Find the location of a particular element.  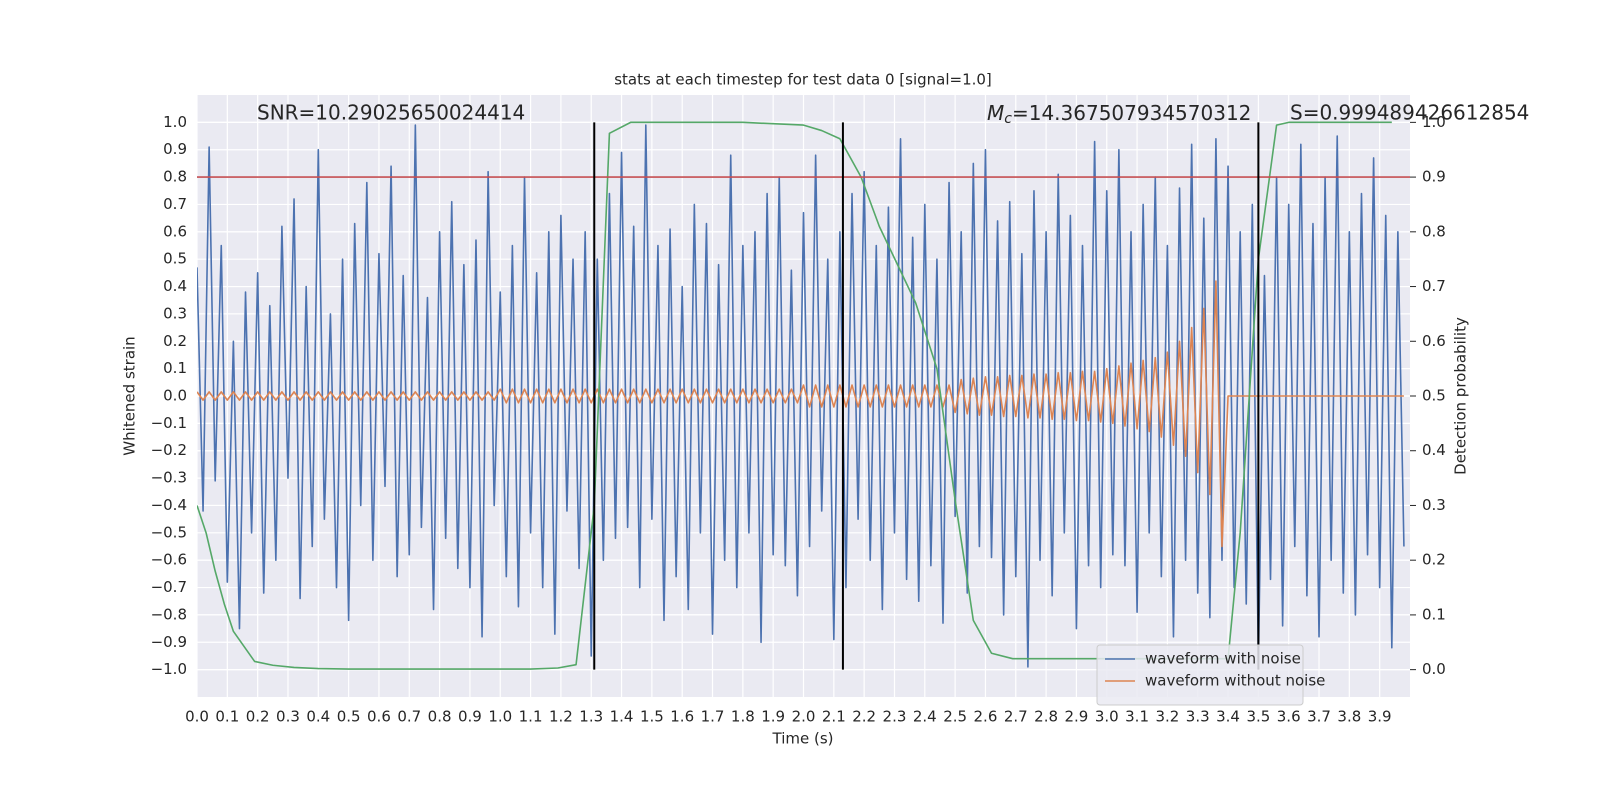

x-tick-label: 0.6 is located at coordinates (379, 717).